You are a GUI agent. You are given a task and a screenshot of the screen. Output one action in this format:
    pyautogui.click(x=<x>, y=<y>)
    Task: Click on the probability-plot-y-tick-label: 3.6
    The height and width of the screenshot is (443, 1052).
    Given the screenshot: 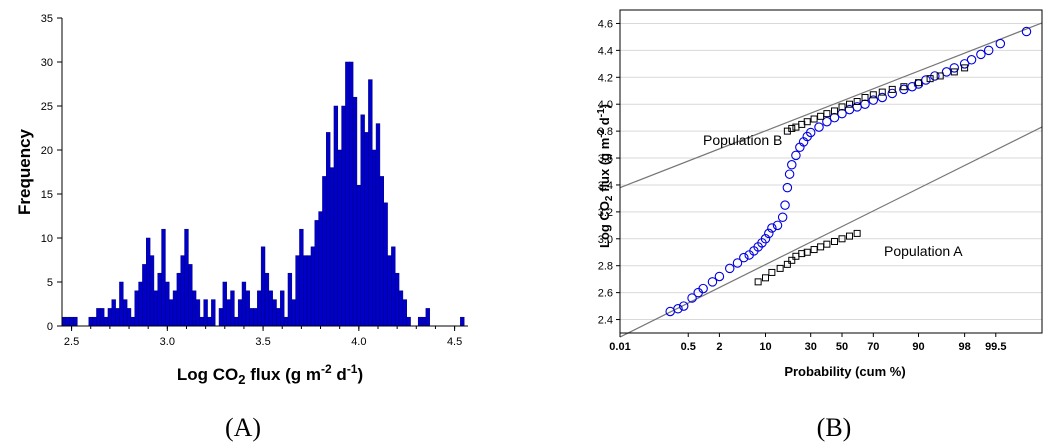 What is the action you would take?
    pyautogui.click(x=605, y=159)
    